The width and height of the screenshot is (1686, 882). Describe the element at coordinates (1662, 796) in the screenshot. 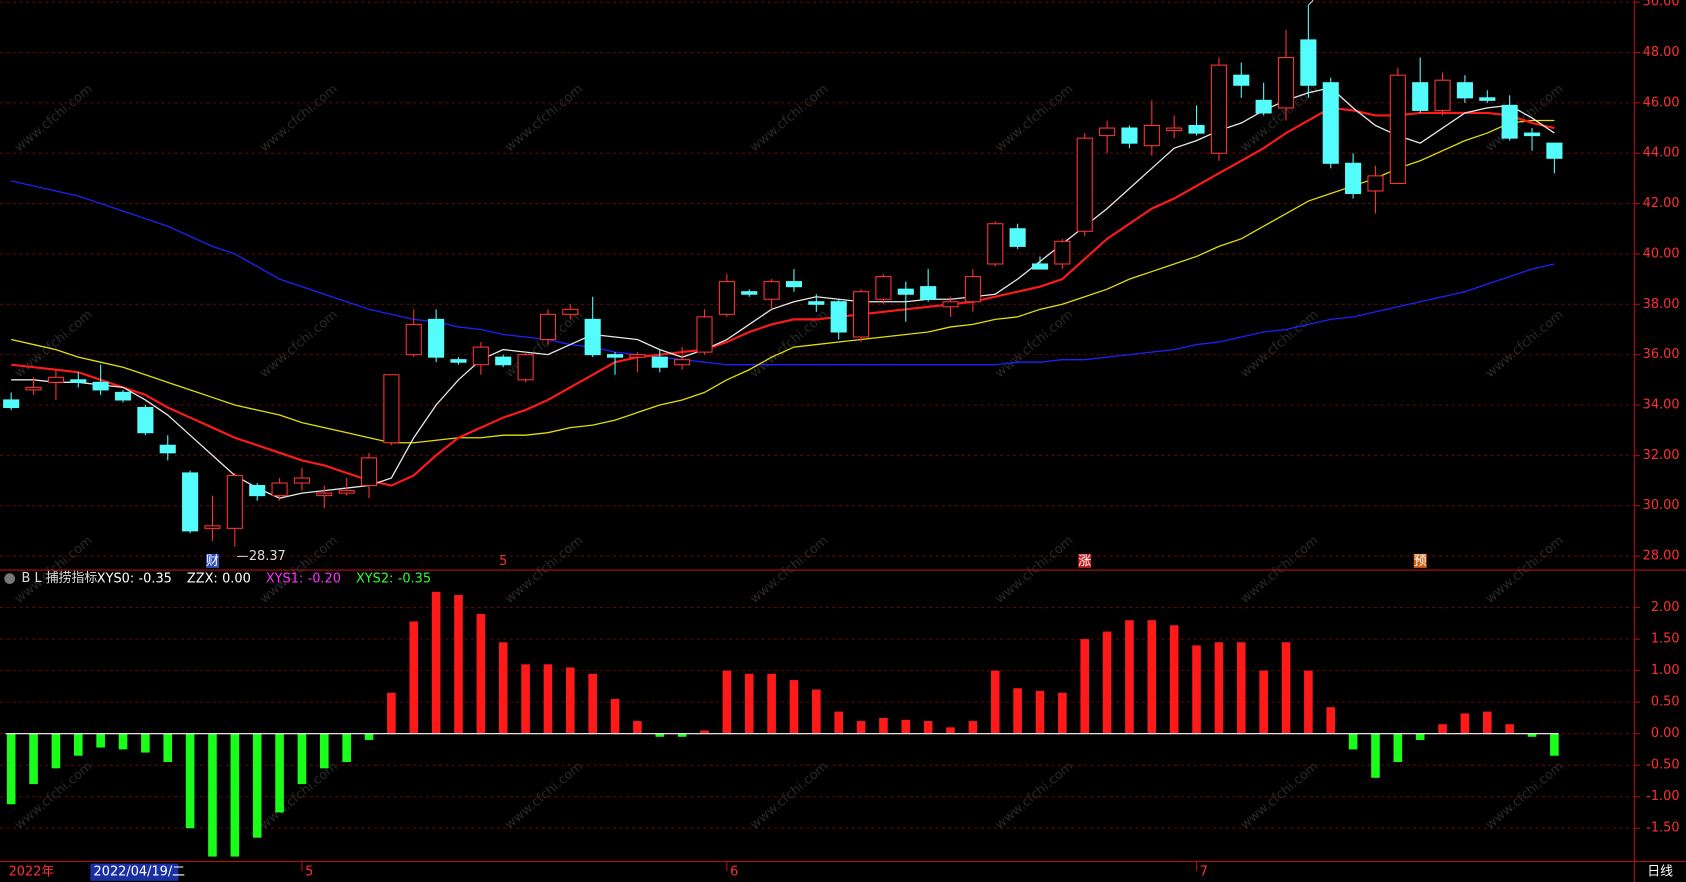

I see `y-tick-label: -1.00` at that location.